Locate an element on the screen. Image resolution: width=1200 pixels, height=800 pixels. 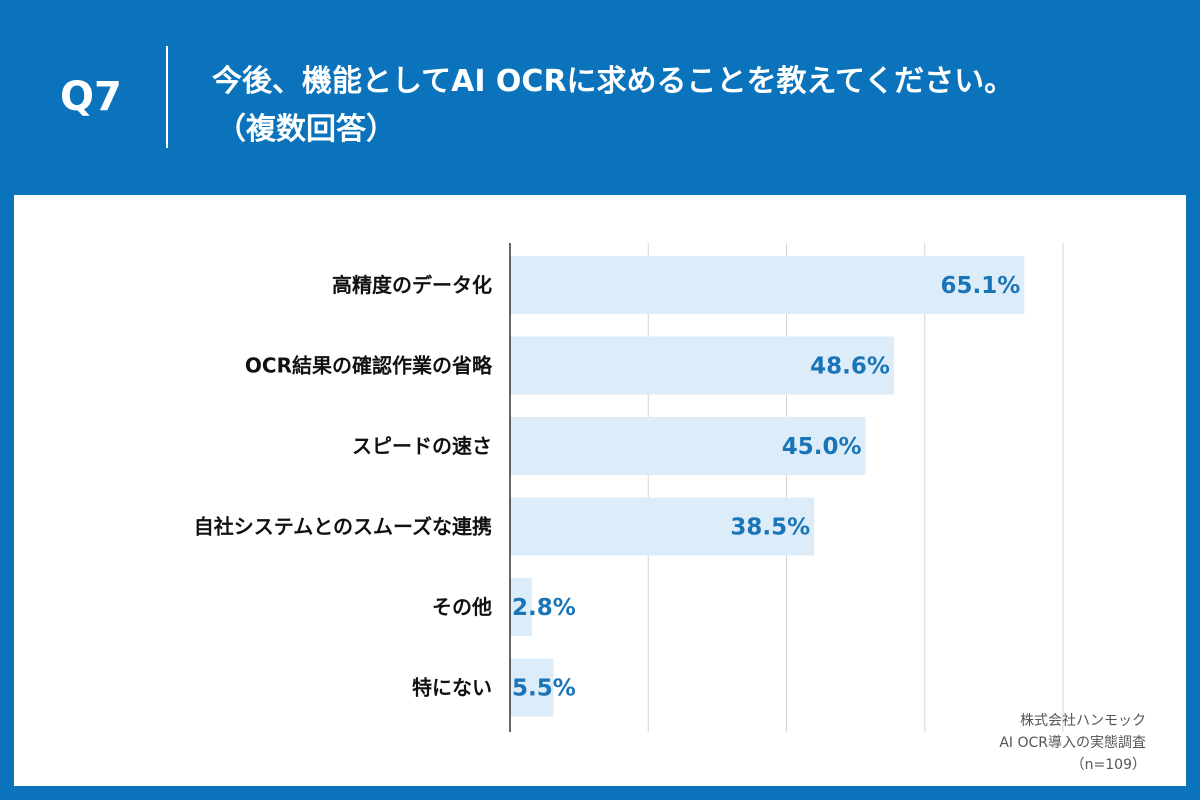
category-label: 特にない is located at coordinates (452, 688).